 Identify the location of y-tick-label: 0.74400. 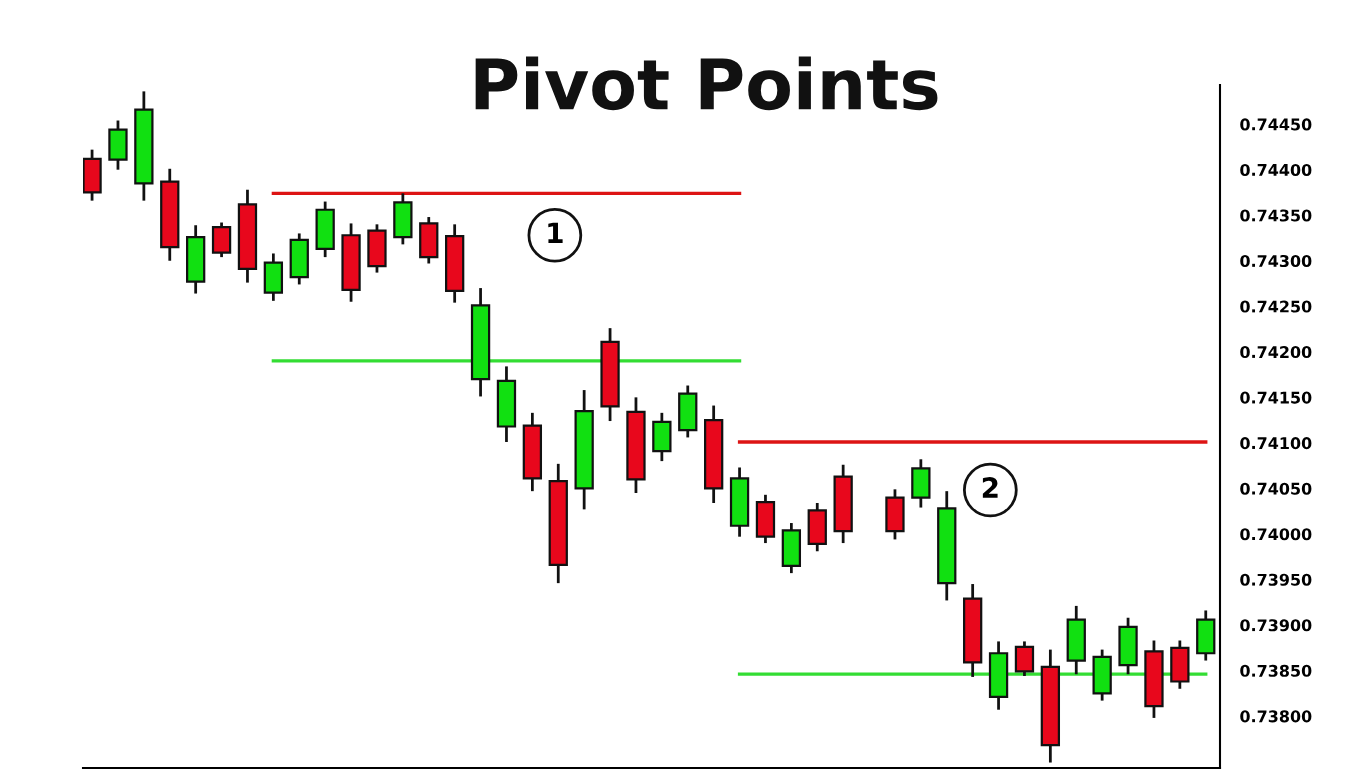
(1276, 169).